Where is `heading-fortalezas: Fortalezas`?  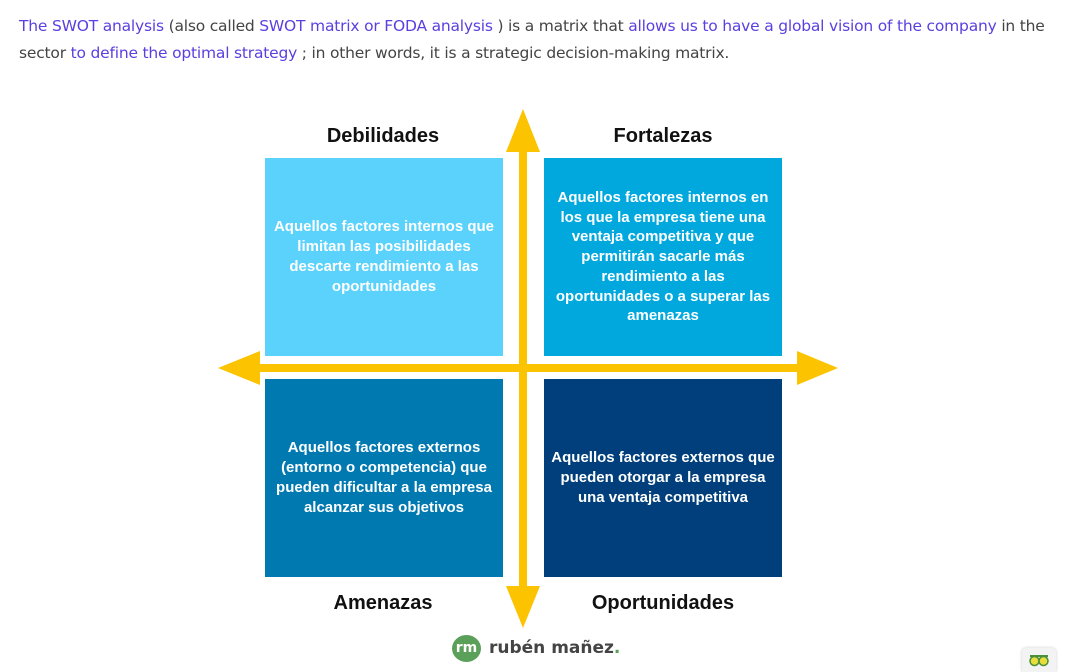
heading-fortalezas: Fortalezas is located at coordinates (663, 136).